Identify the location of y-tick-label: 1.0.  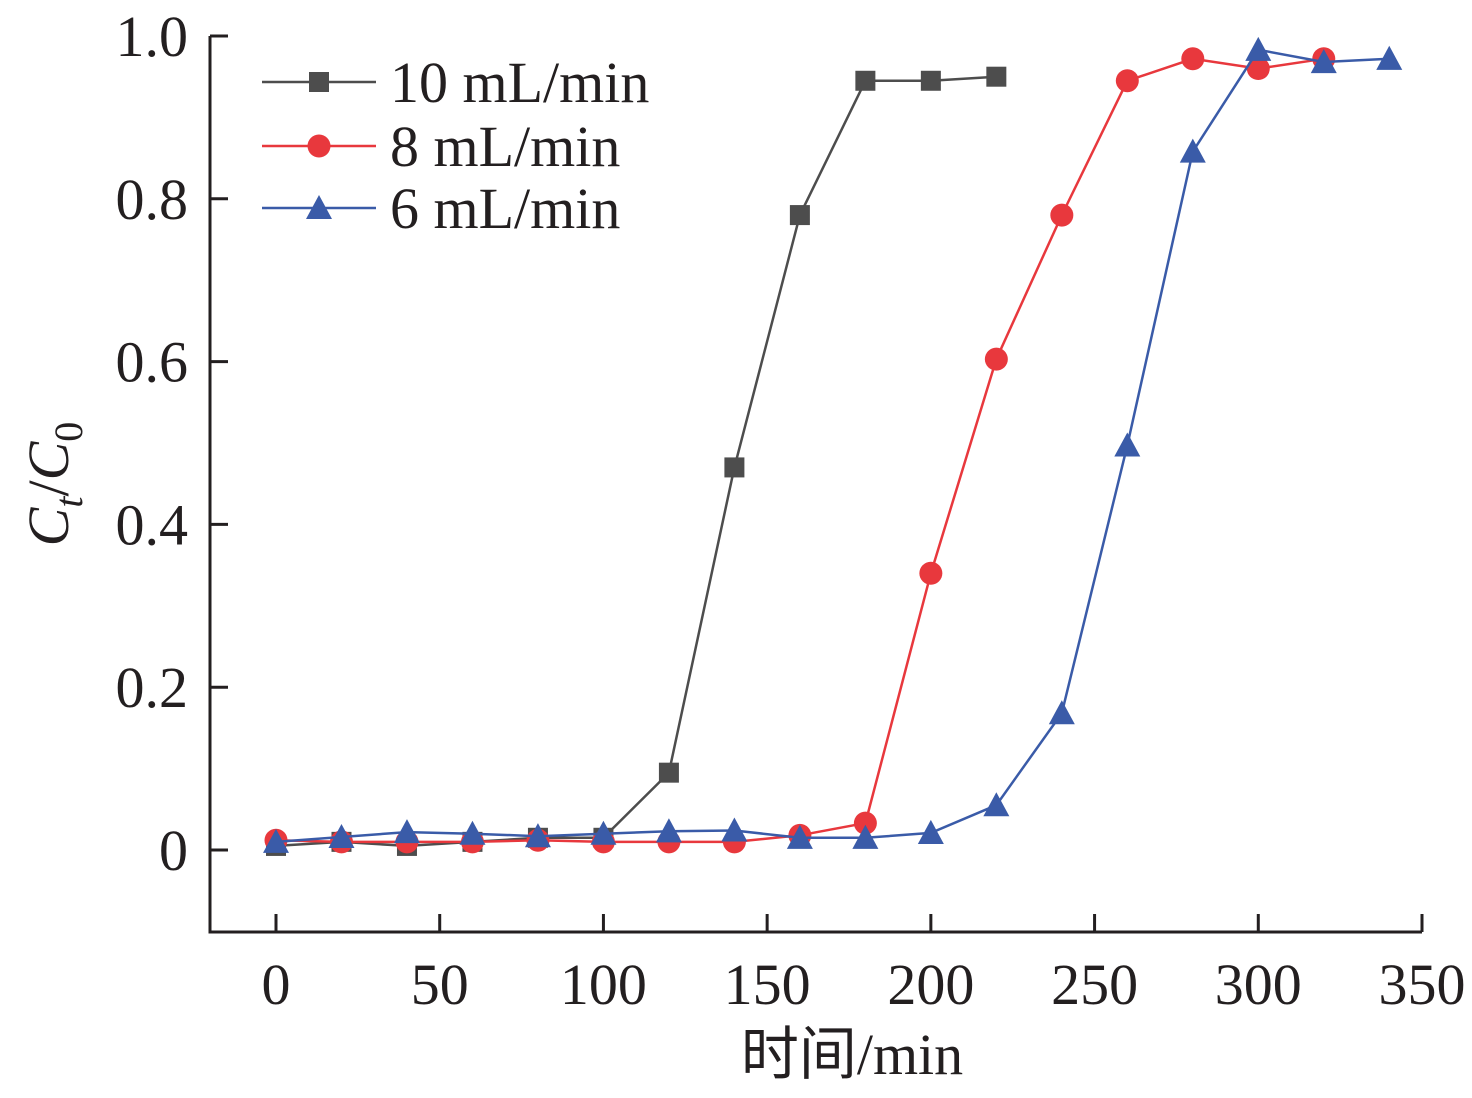
(152, 36).